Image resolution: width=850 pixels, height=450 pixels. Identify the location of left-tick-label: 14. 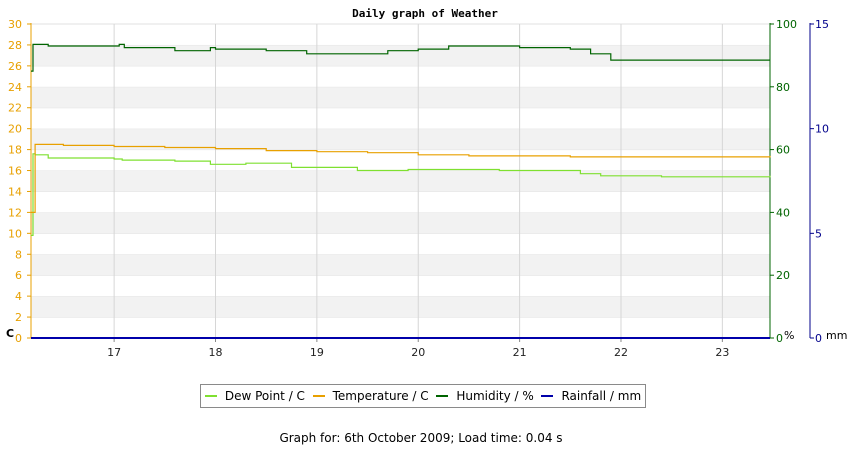
(15, 191).